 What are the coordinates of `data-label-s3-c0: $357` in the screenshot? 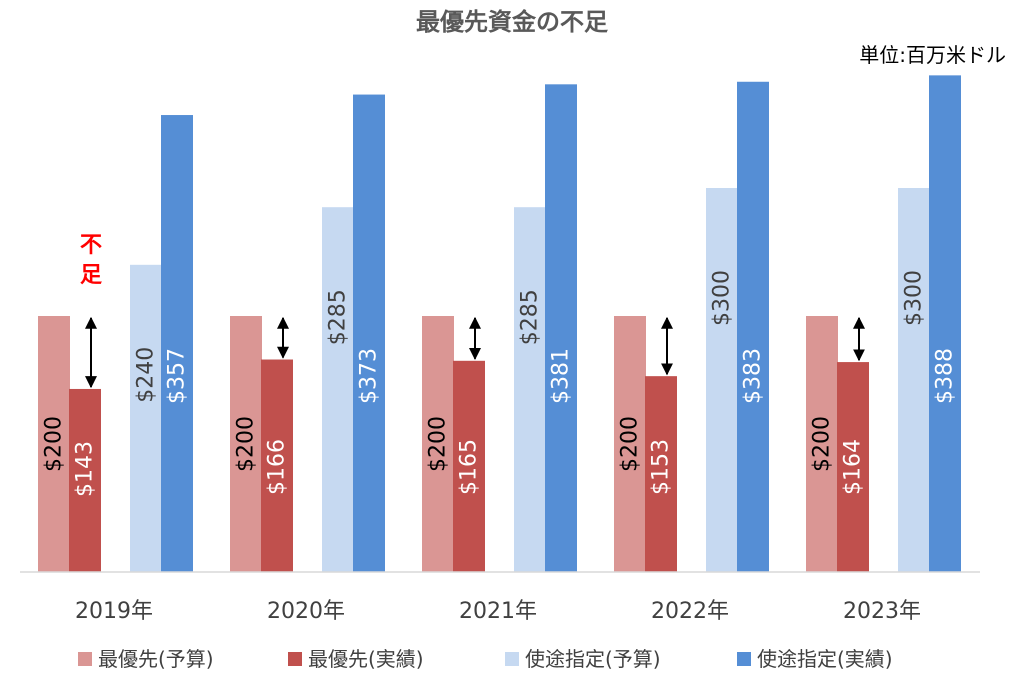 It's located at (177, 376).